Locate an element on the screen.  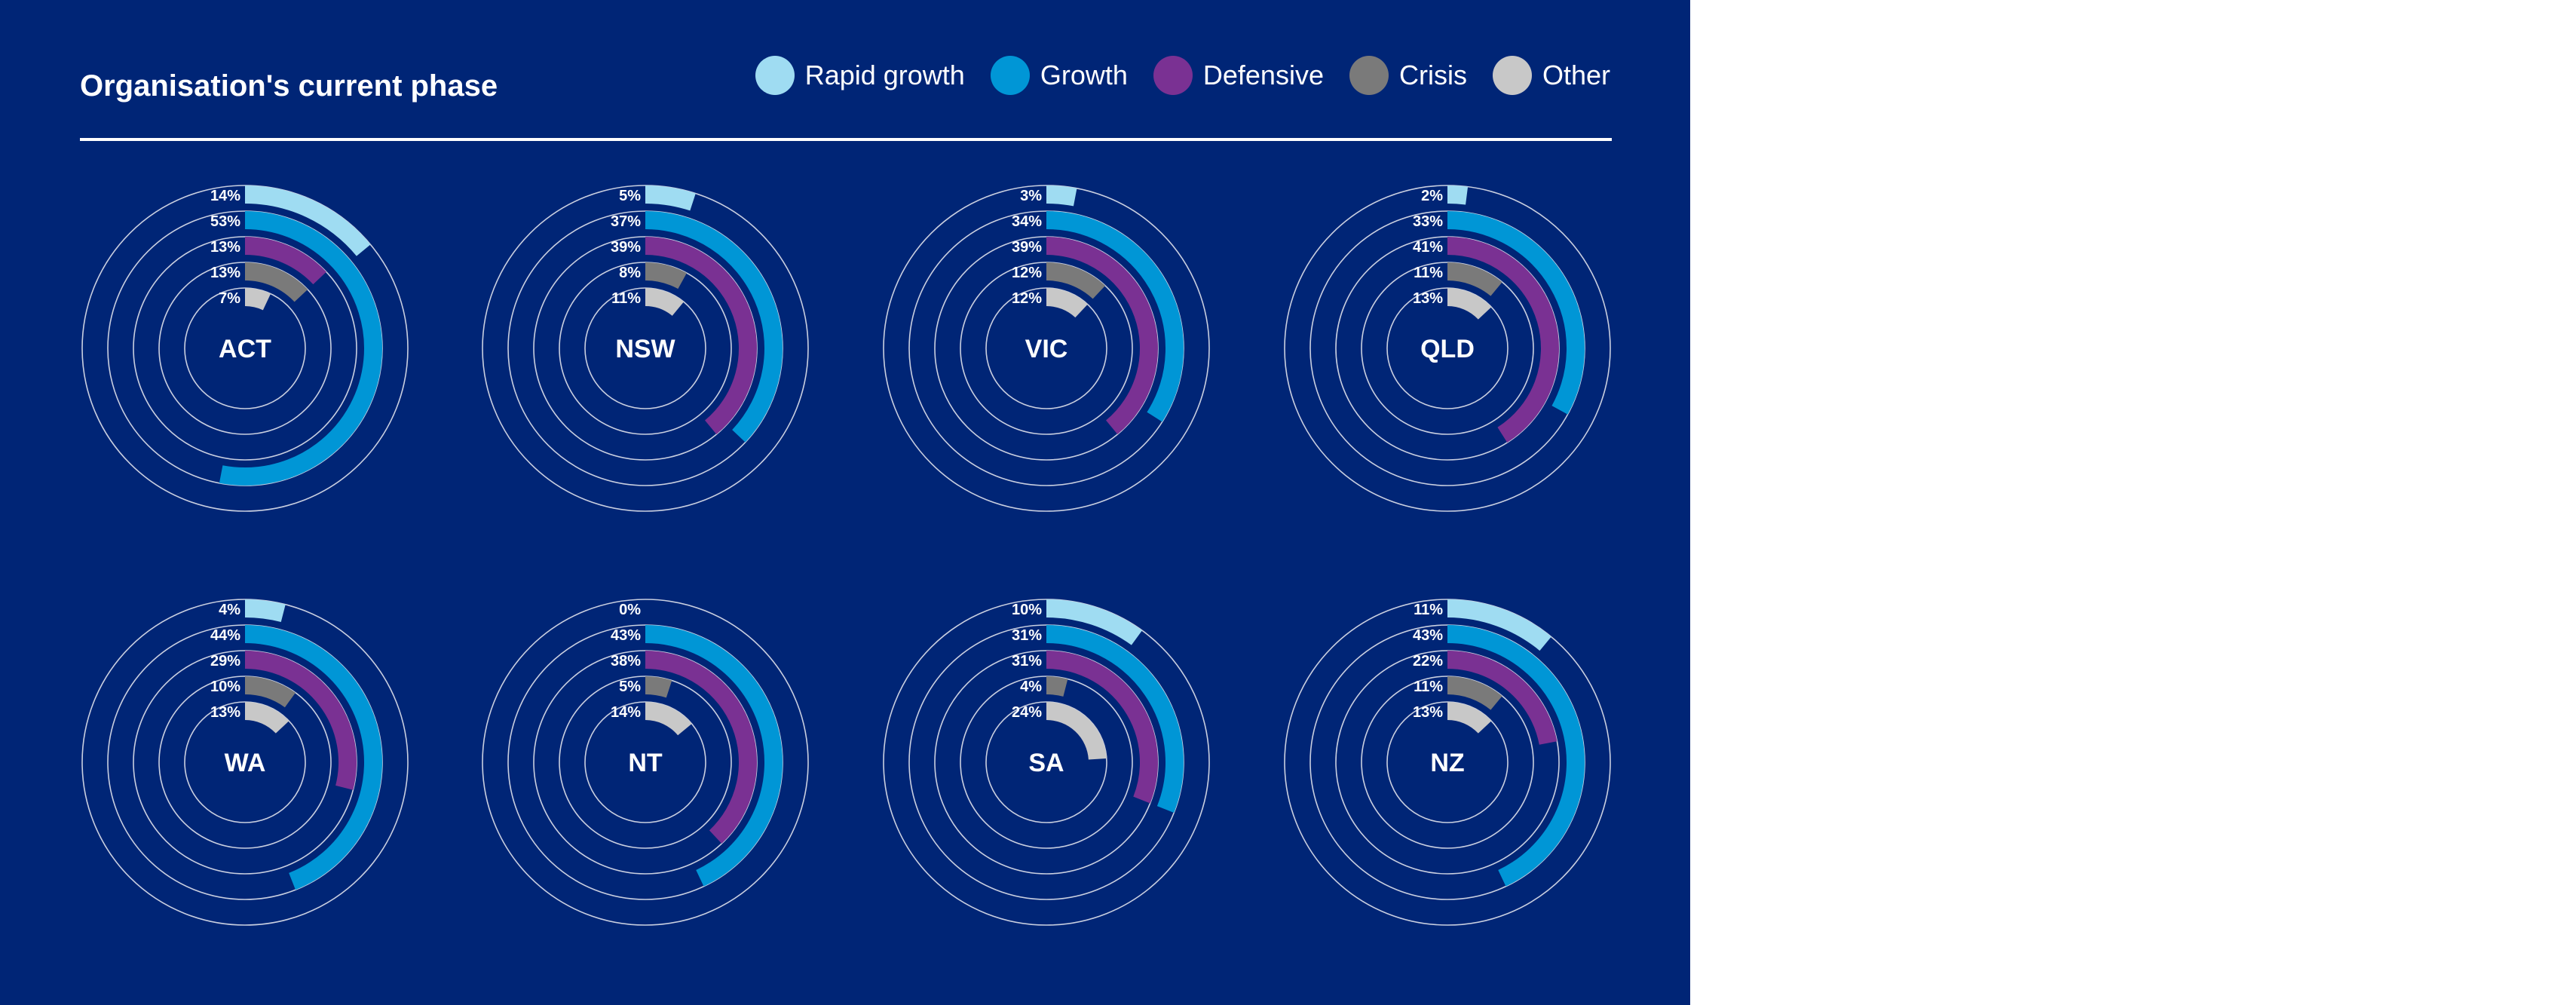
legend-label-growth: Growth is located at coordinates (1084, 75).